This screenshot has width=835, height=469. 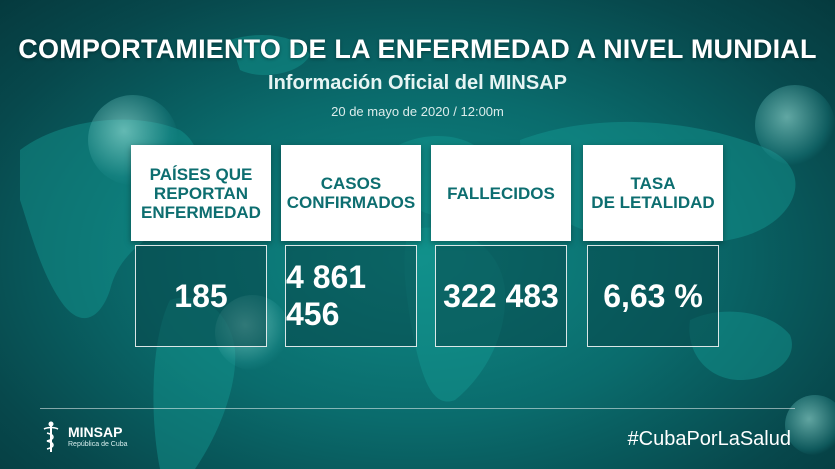 I want to click on card-deaths-label: FALLECIDOS, so click(x=501, y=193).